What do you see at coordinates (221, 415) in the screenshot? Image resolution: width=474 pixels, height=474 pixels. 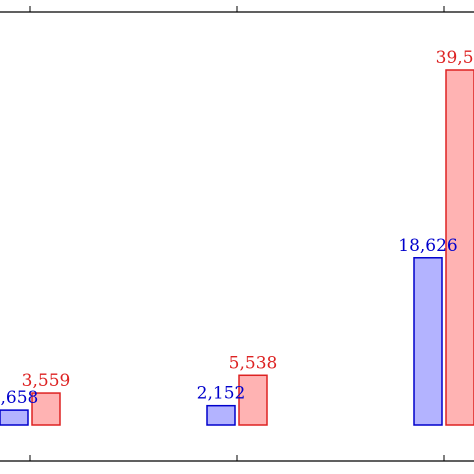 I see `bar-series1-cat2` at bounding box center [221, 415].